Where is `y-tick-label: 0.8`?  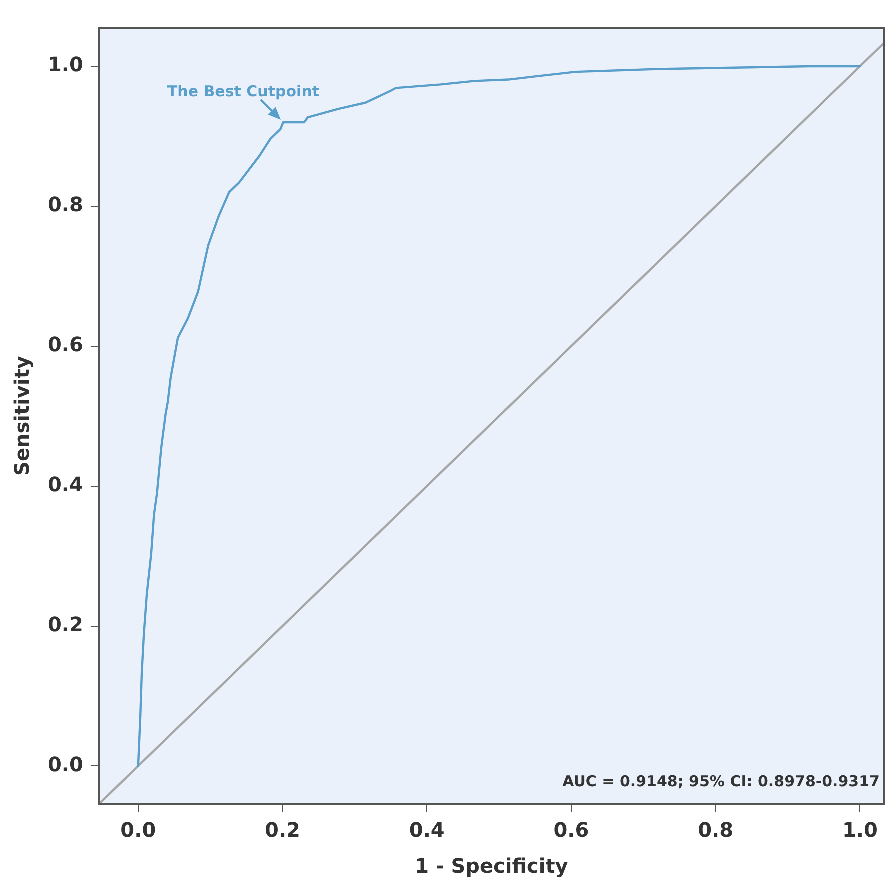
y-tick-label: 0.8 is located at coordinates (66, 204).